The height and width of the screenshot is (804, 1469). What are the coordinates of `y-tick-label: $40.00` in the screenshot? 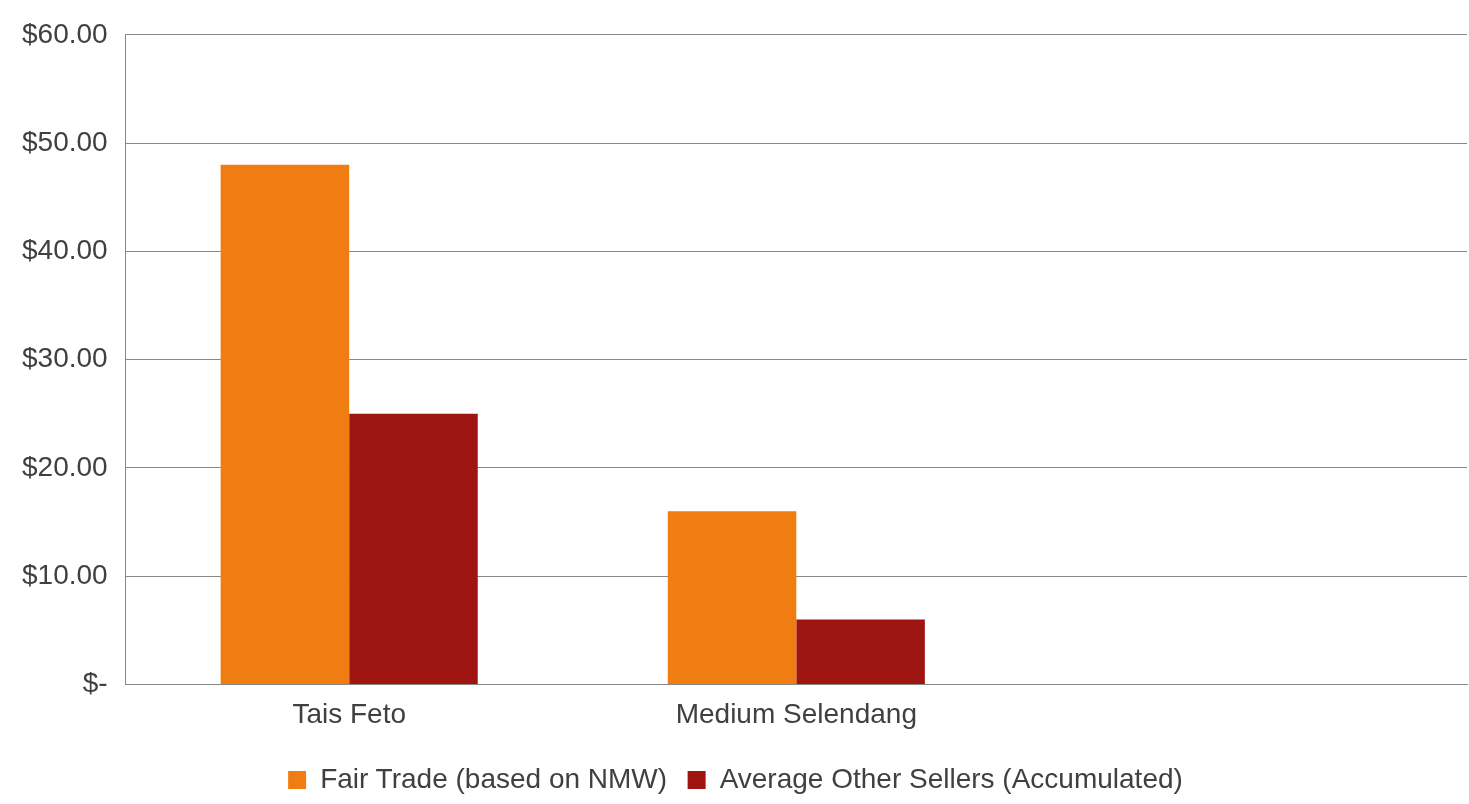 It's located at (65, 250).